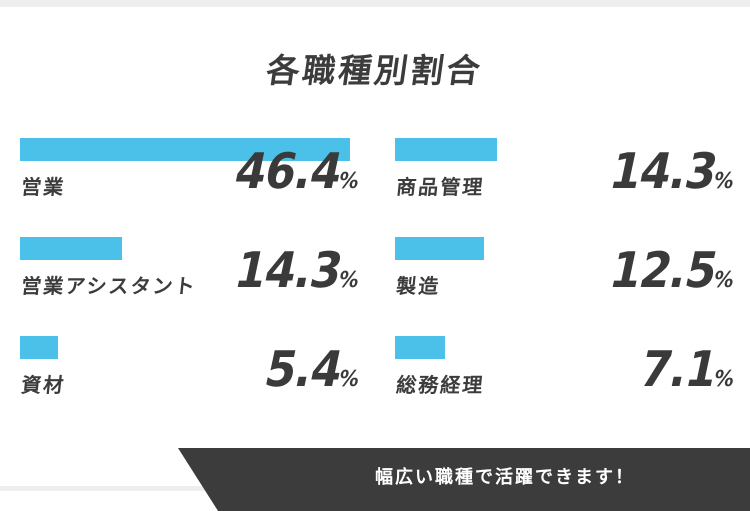  I want to click on category-label: 総務経理, so click(440, 385).